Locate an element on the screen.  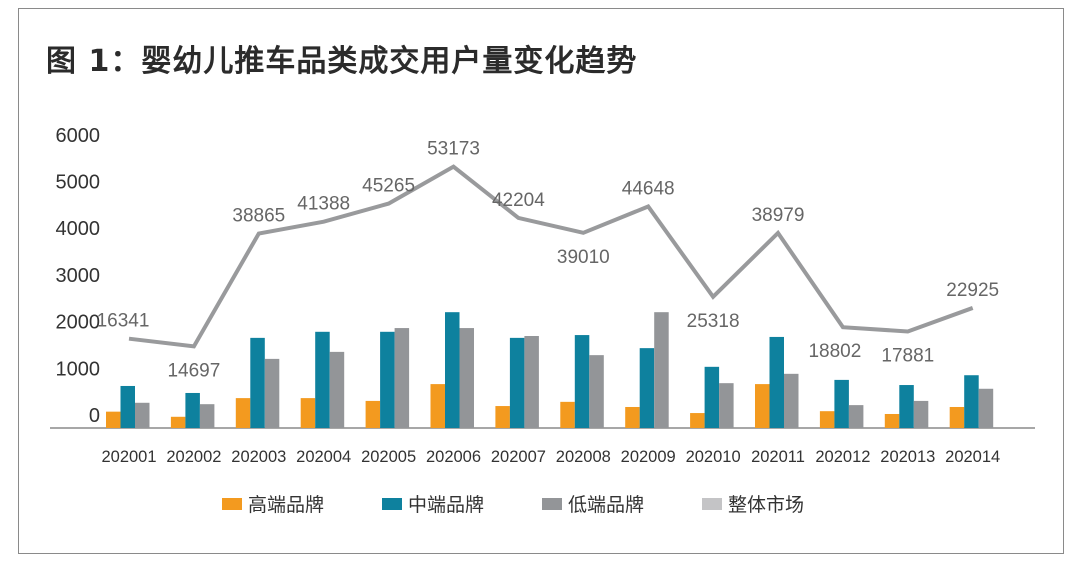
data-label: 53173 is located at coordinates (453, 149).